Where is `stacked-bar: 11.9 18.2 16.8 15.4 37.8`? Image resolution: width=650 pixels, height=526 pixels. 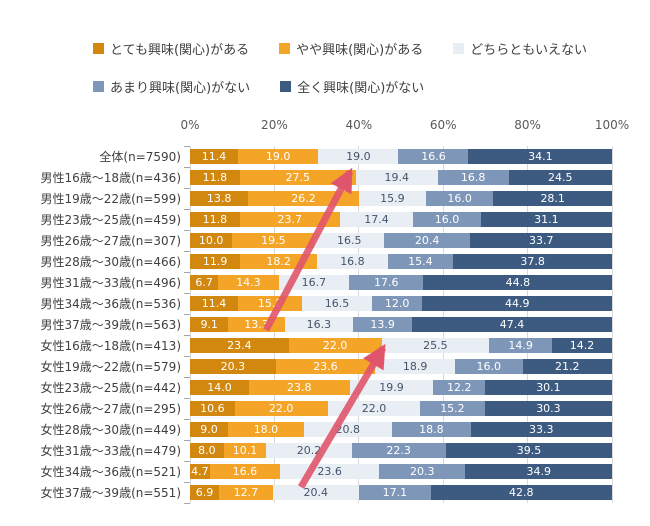 stacked-bar: 11.9 18.2 16.8 15.4 37.8 is located at coordinates (401, 261).